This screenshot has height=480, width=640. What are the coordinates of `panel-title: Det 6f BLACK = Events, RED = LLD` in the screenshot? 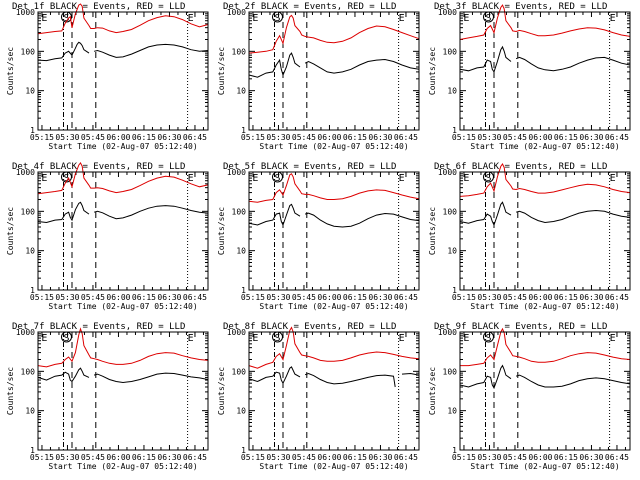 It's located at (520, 167).